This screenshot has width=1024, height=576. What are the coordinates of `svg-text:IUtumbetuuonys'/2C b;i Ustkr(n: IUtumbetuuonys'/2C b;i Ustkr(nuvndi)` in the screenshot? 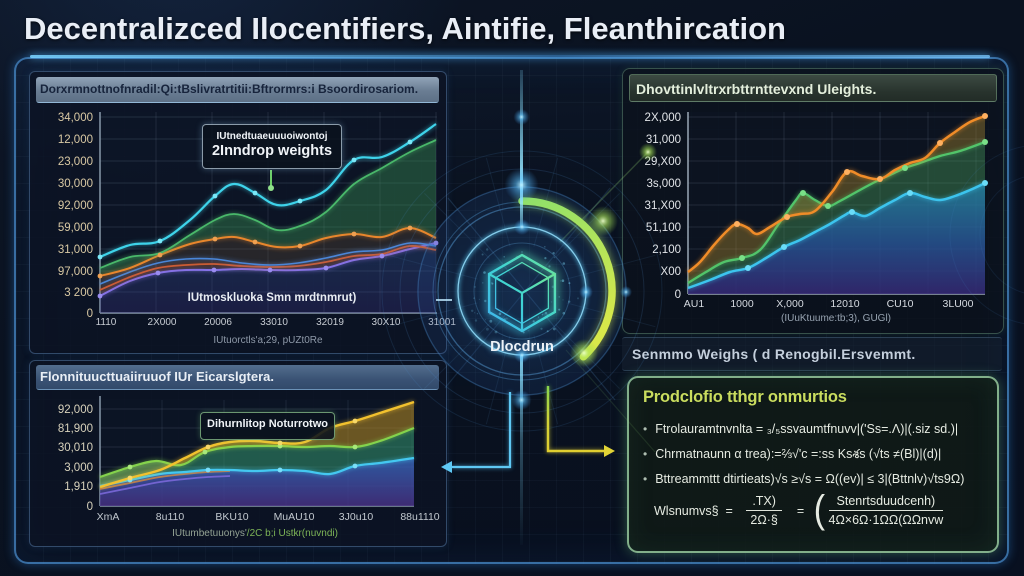 It's located at (255, 533).